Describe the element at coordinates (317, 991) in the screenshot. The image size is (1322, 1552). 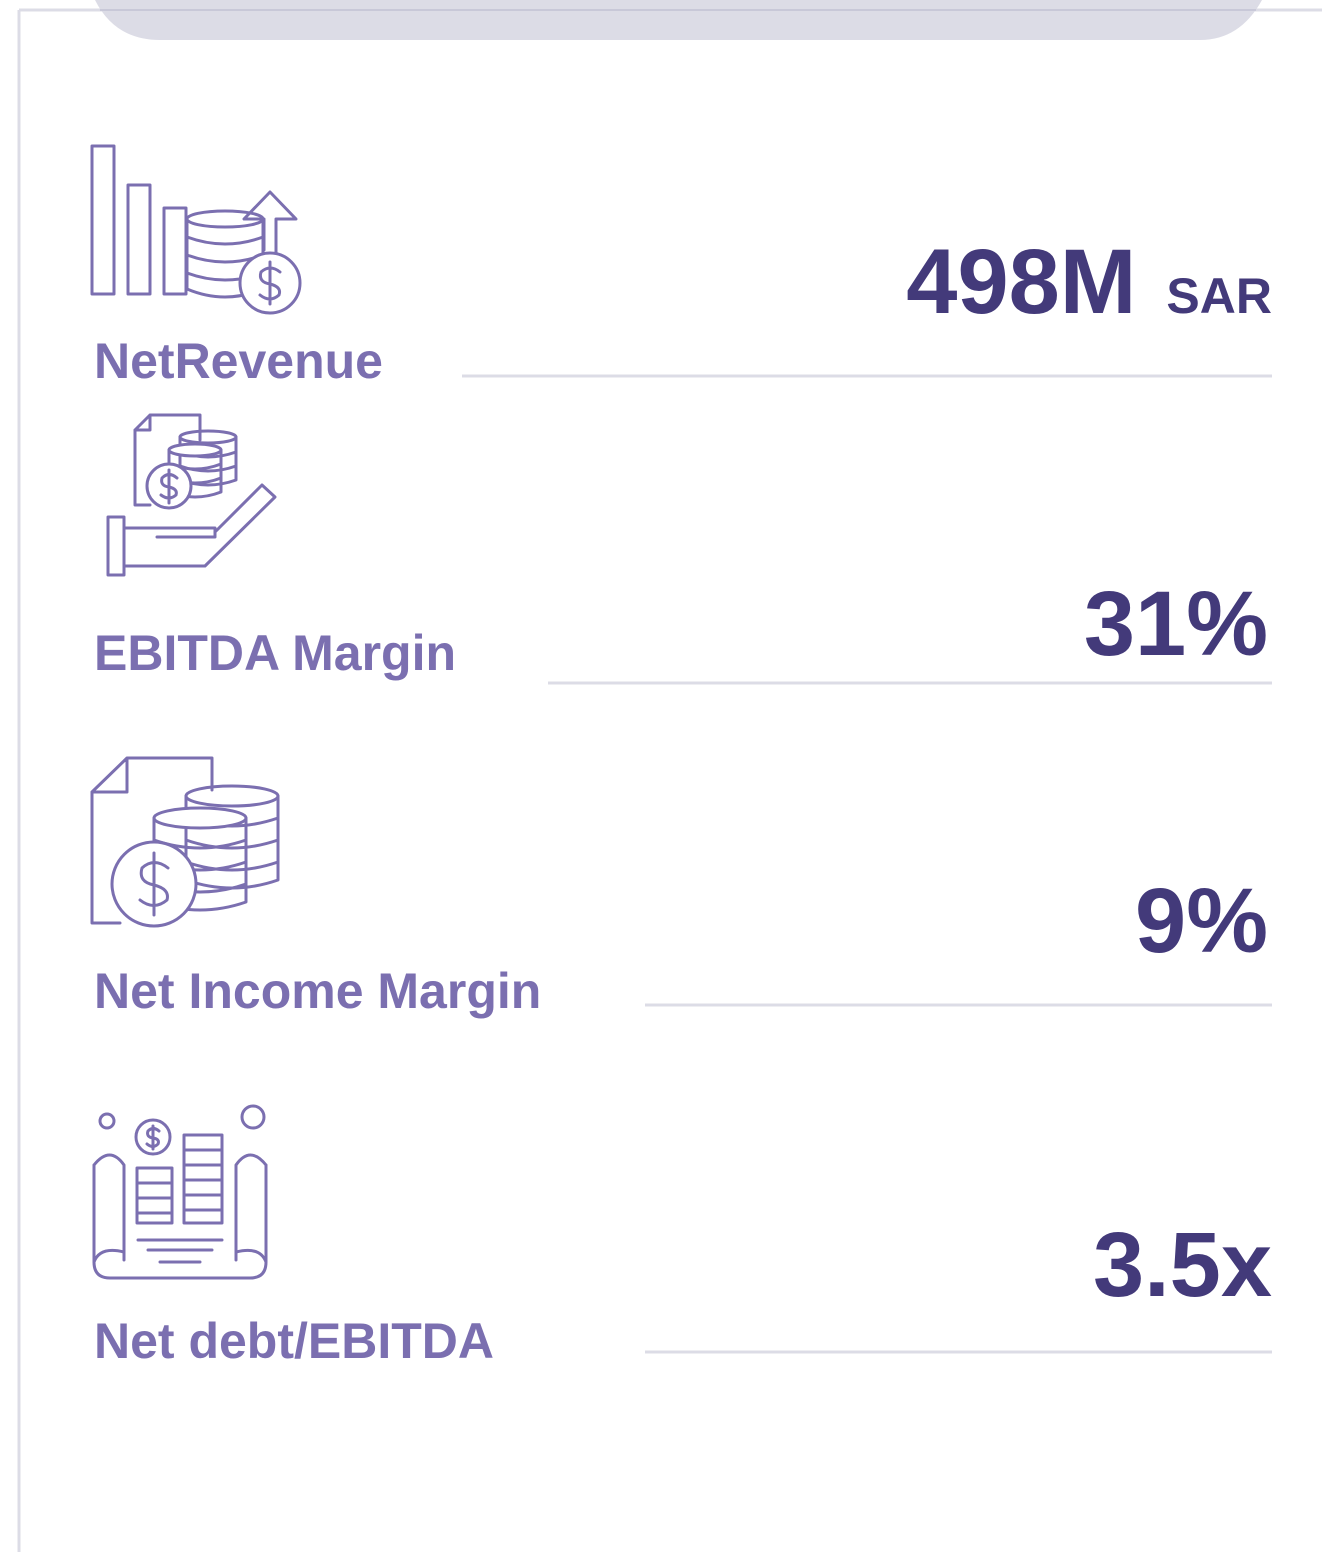
I see `kpi-label: Net Income Margin` at that location.